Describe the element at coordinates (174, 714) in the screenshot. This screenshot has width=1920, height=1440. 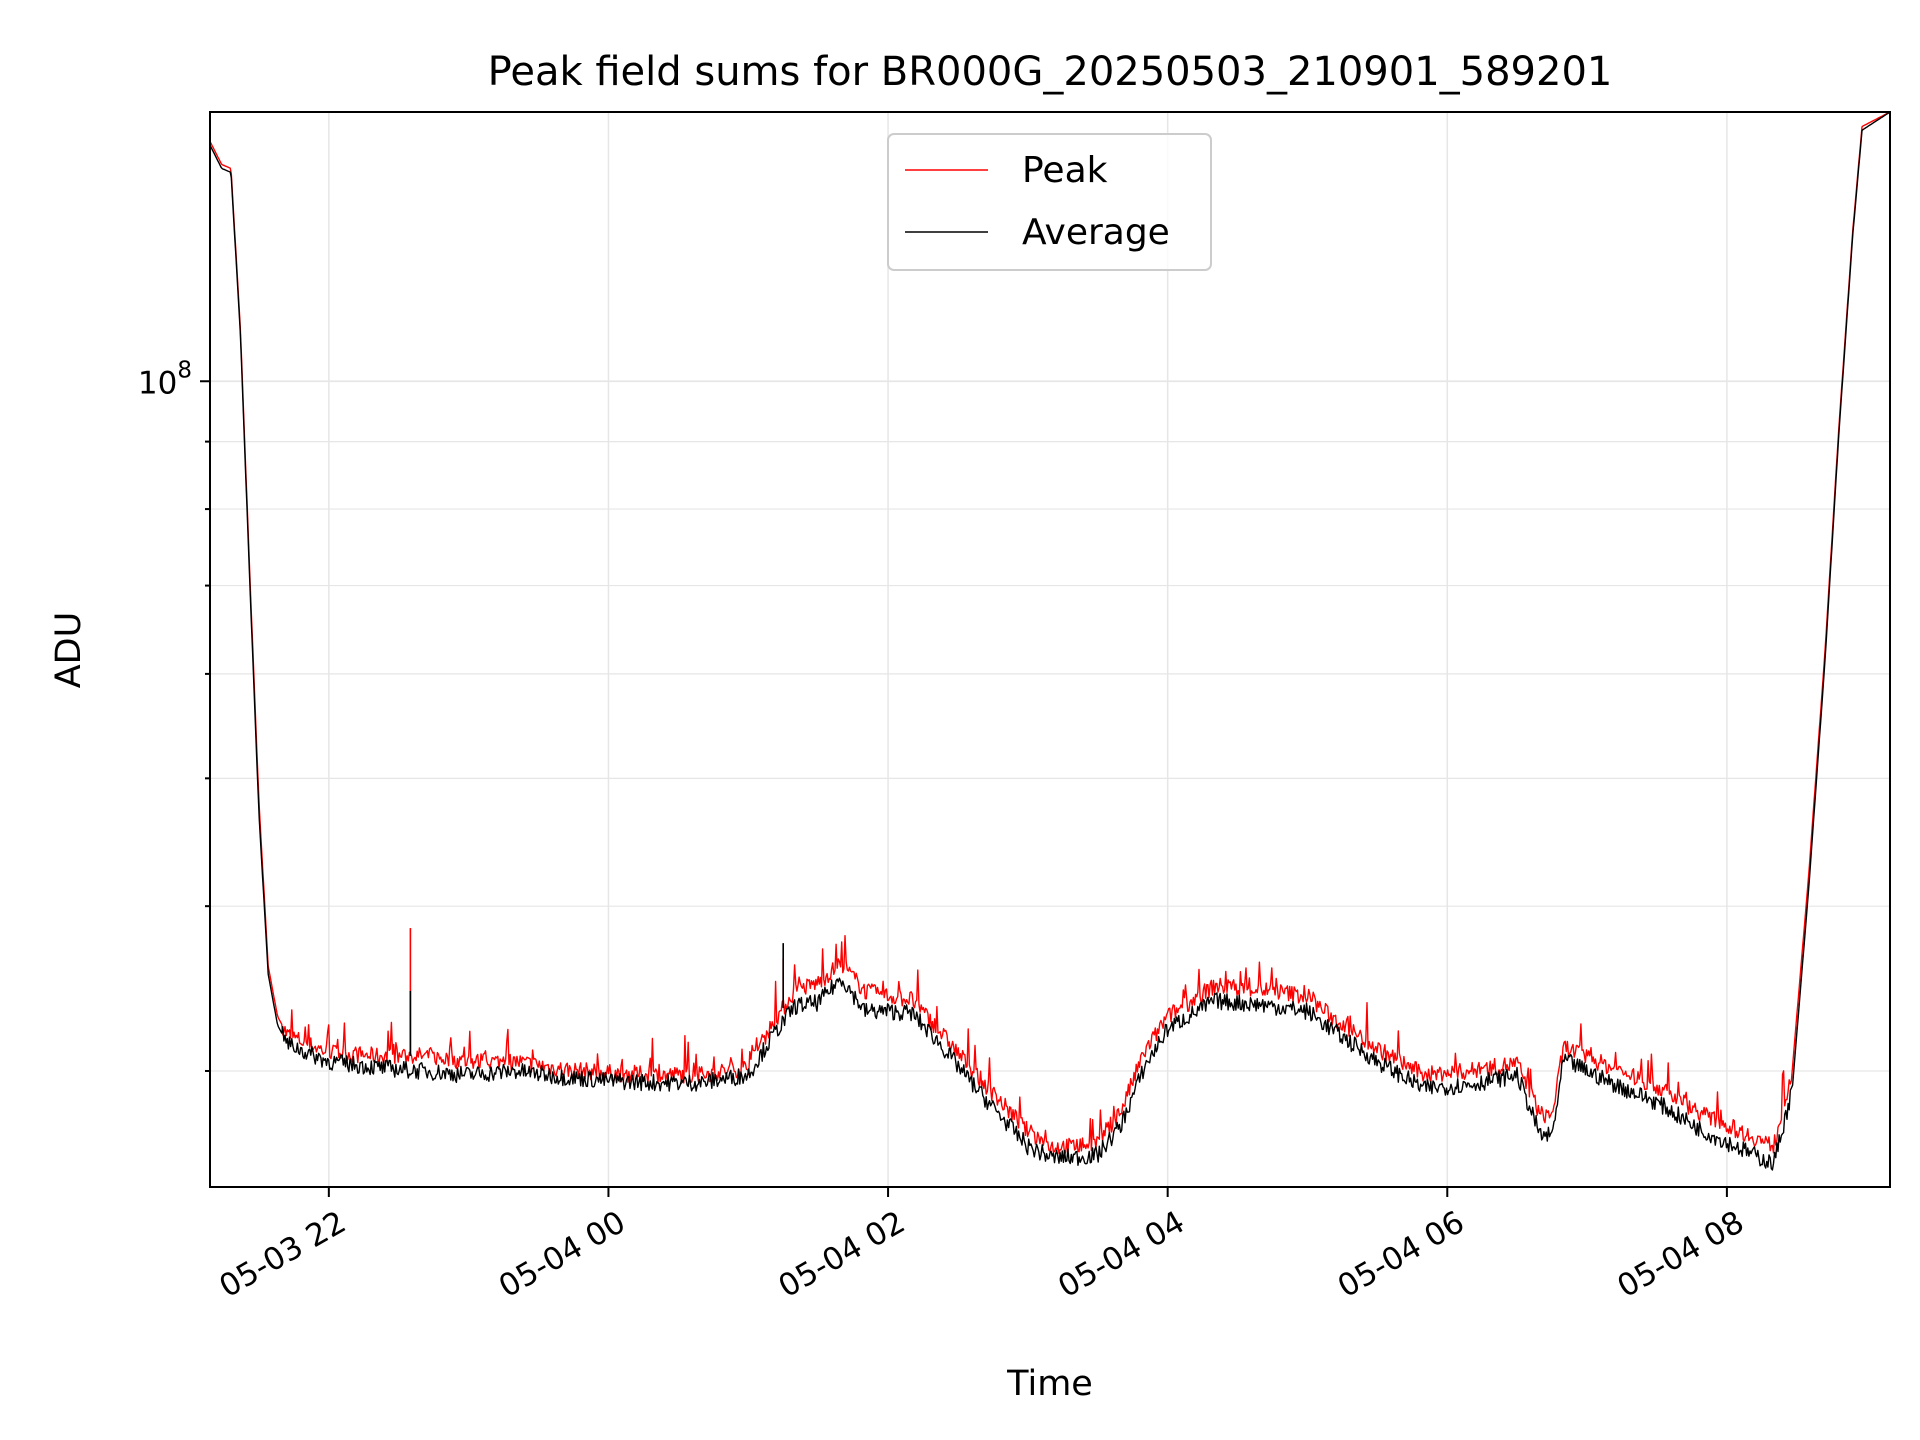
I see `y-axis-ticks: 108` at that location.